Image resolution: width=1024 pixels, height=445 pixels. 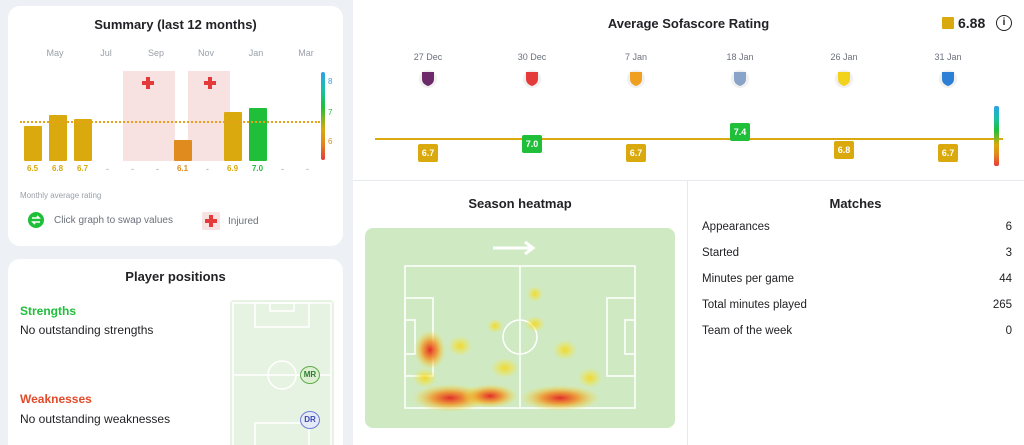 I want to click on stat-label: Started, so click(x=721, y=253).